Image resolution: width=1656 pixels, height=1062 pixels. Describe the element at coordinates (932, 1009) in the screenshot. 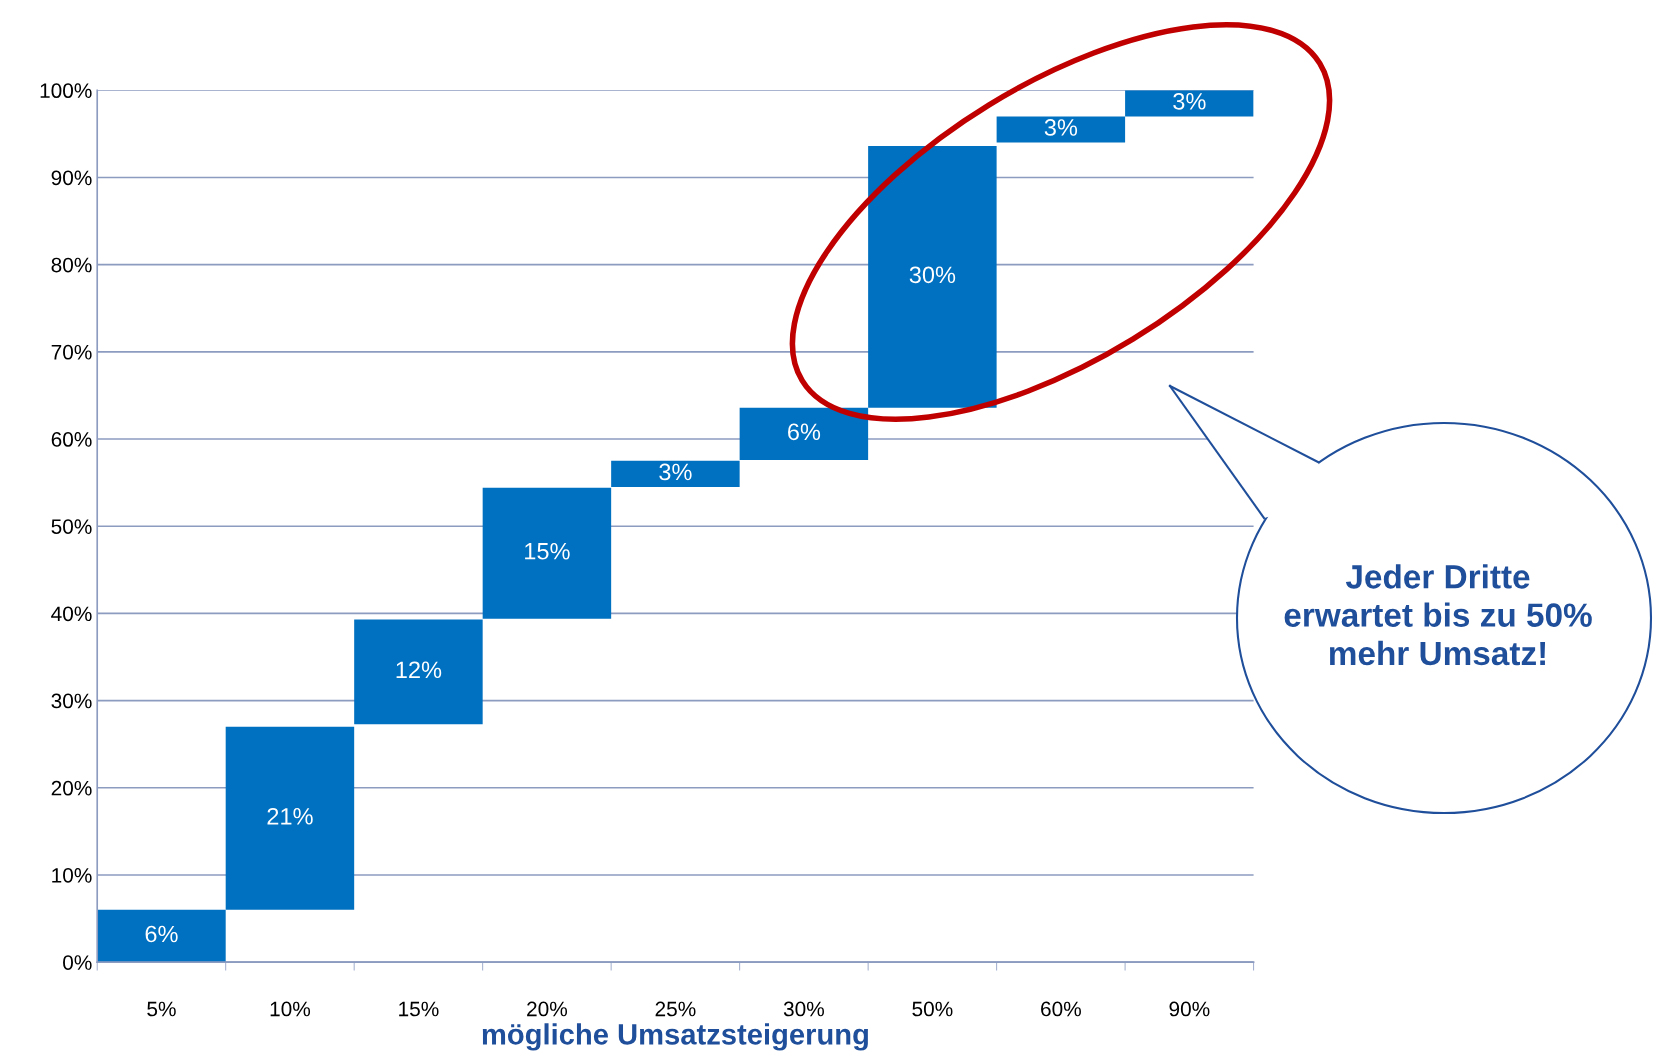

I see `x-tick-label: 50%` at that location.